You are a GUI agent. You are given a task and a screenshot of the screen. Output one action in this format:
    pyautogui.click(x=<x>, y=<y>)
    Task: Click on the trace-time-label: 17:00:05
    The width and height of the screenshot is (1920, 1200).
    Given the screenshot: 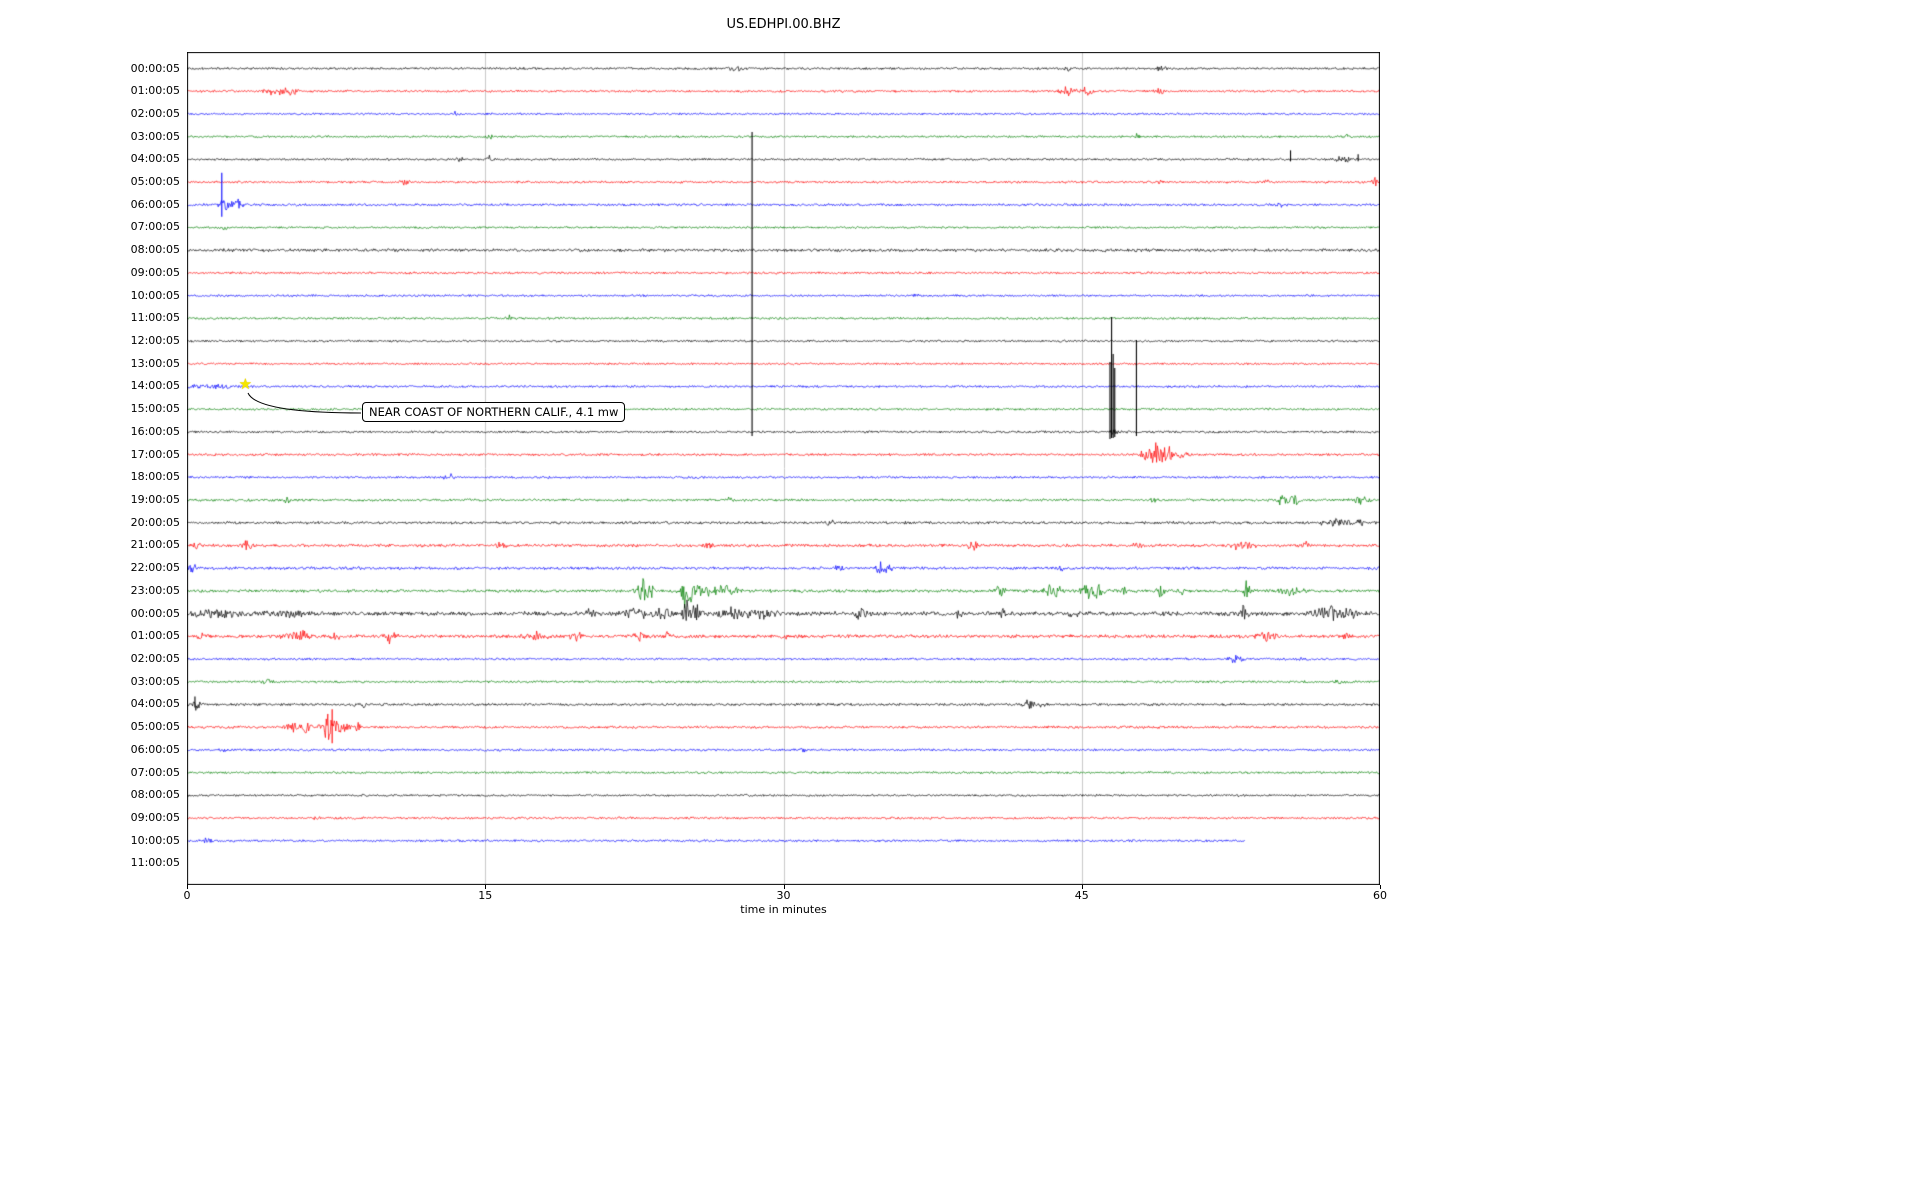 What is the action you would take?
    pyautogui.click(x=155, y=454)
    